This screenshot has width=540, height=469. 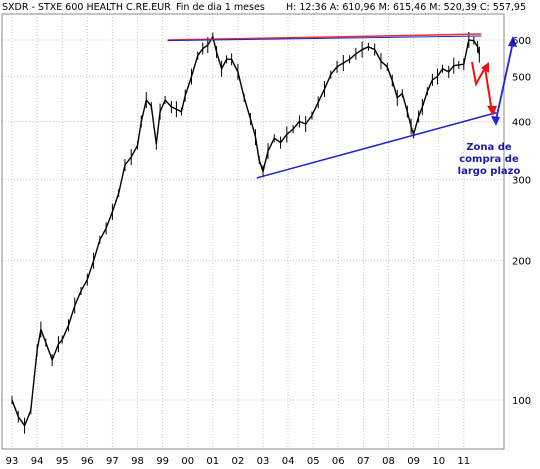 What do you see at coordinates (137, 461) in the screenshot?
I see `x-tick-label-98: 98` at bounding box center [137, 461].